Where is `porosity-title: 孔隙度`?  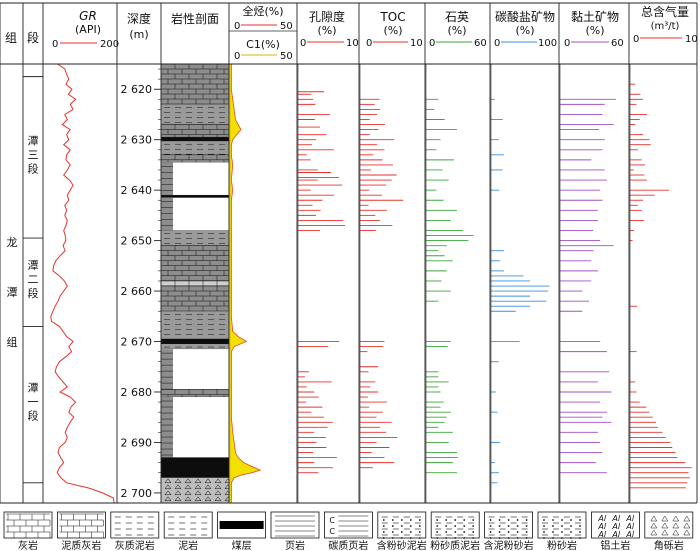
porosity-title: 孔隙度 is located at coordinates (327, 16).